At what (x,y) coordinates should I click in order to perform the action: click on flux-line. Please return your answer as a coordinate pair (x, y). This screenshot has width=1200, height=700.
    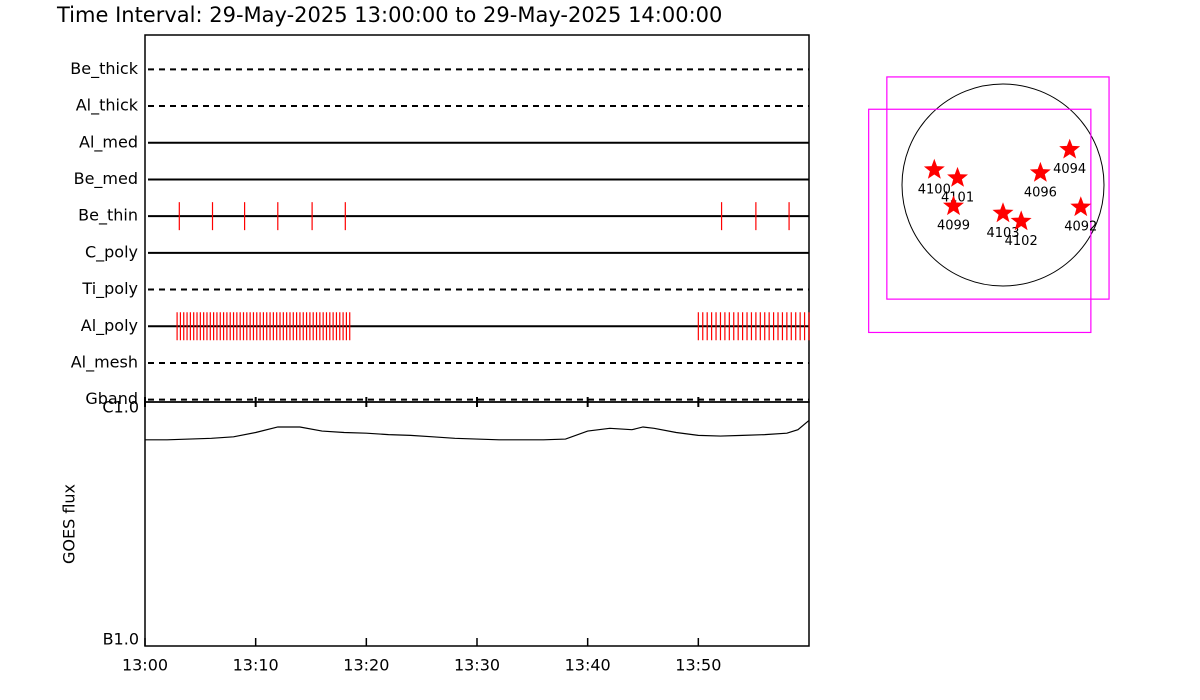
    Looking at the image, I should click on (477, 430).